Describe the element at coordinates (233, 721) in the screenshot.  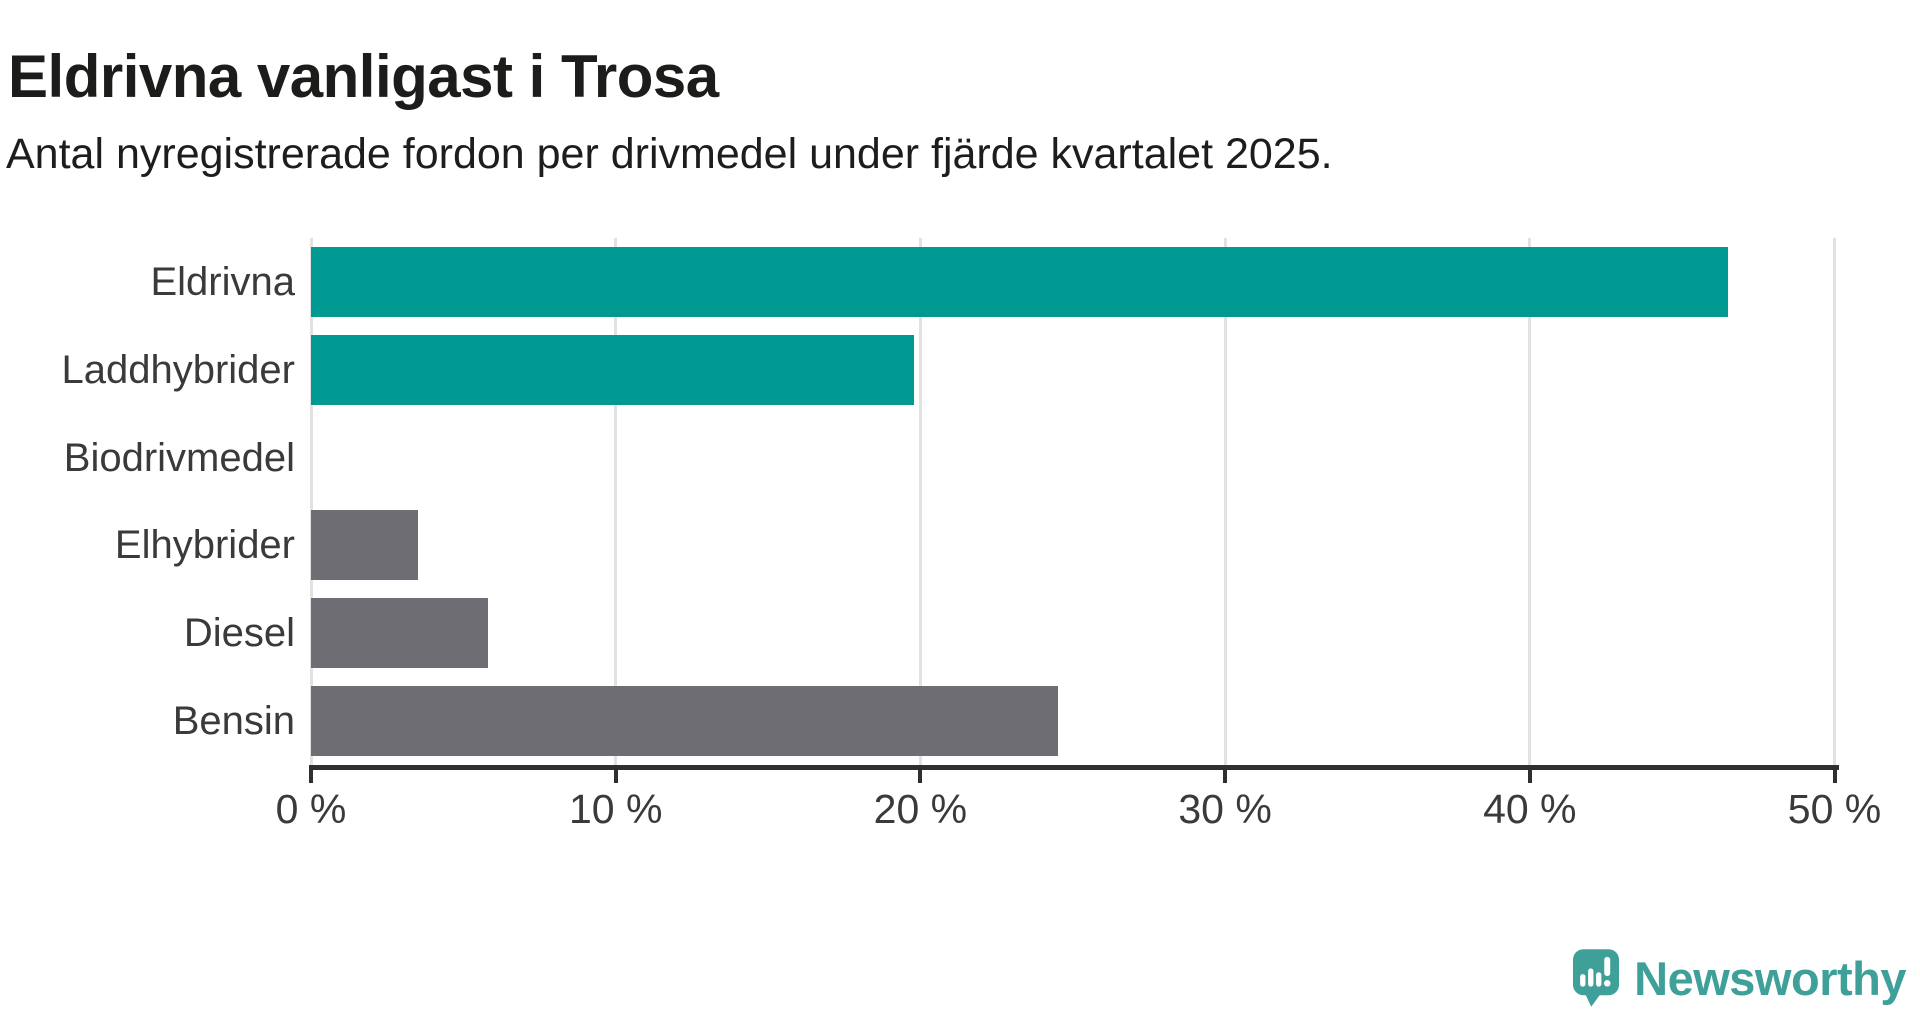
I see `category-label-bensin: Bensin` at that location.